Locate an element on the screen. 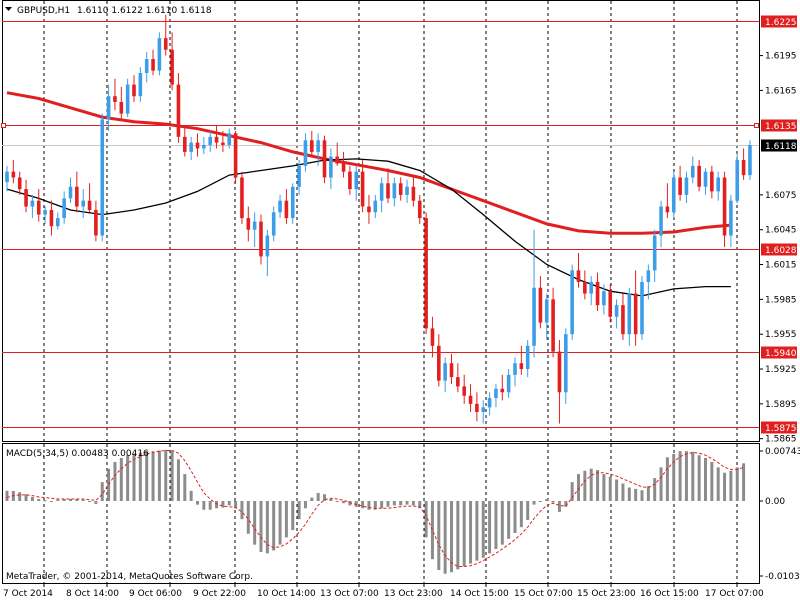  level-price-label: 1.6135 is located at coordinates (781, 127).